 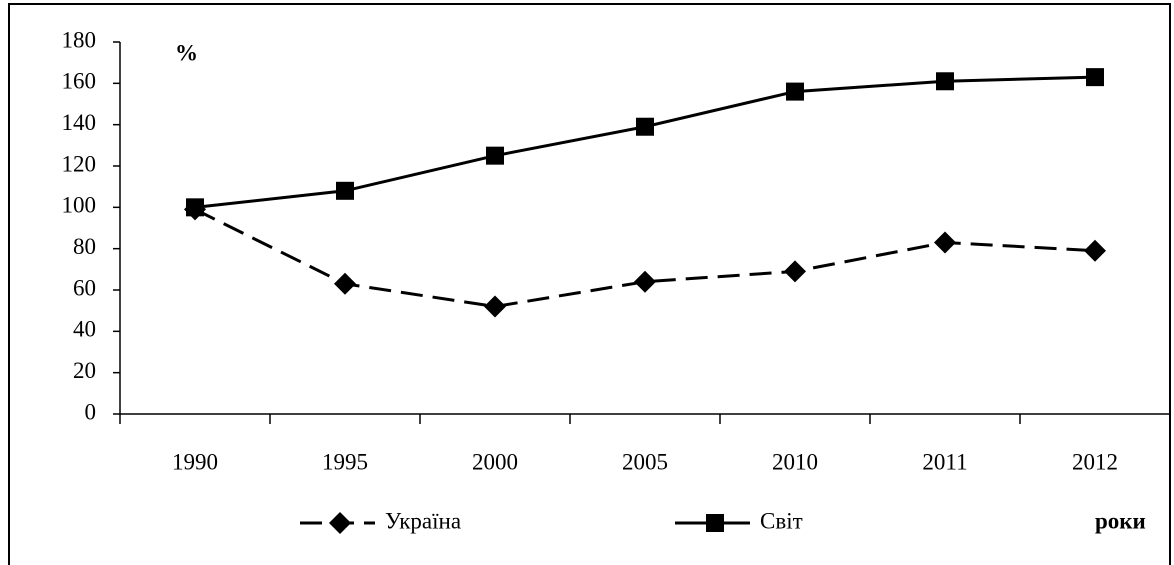 I want to click on y-tick-label: 40, so click(x=84, y=329).